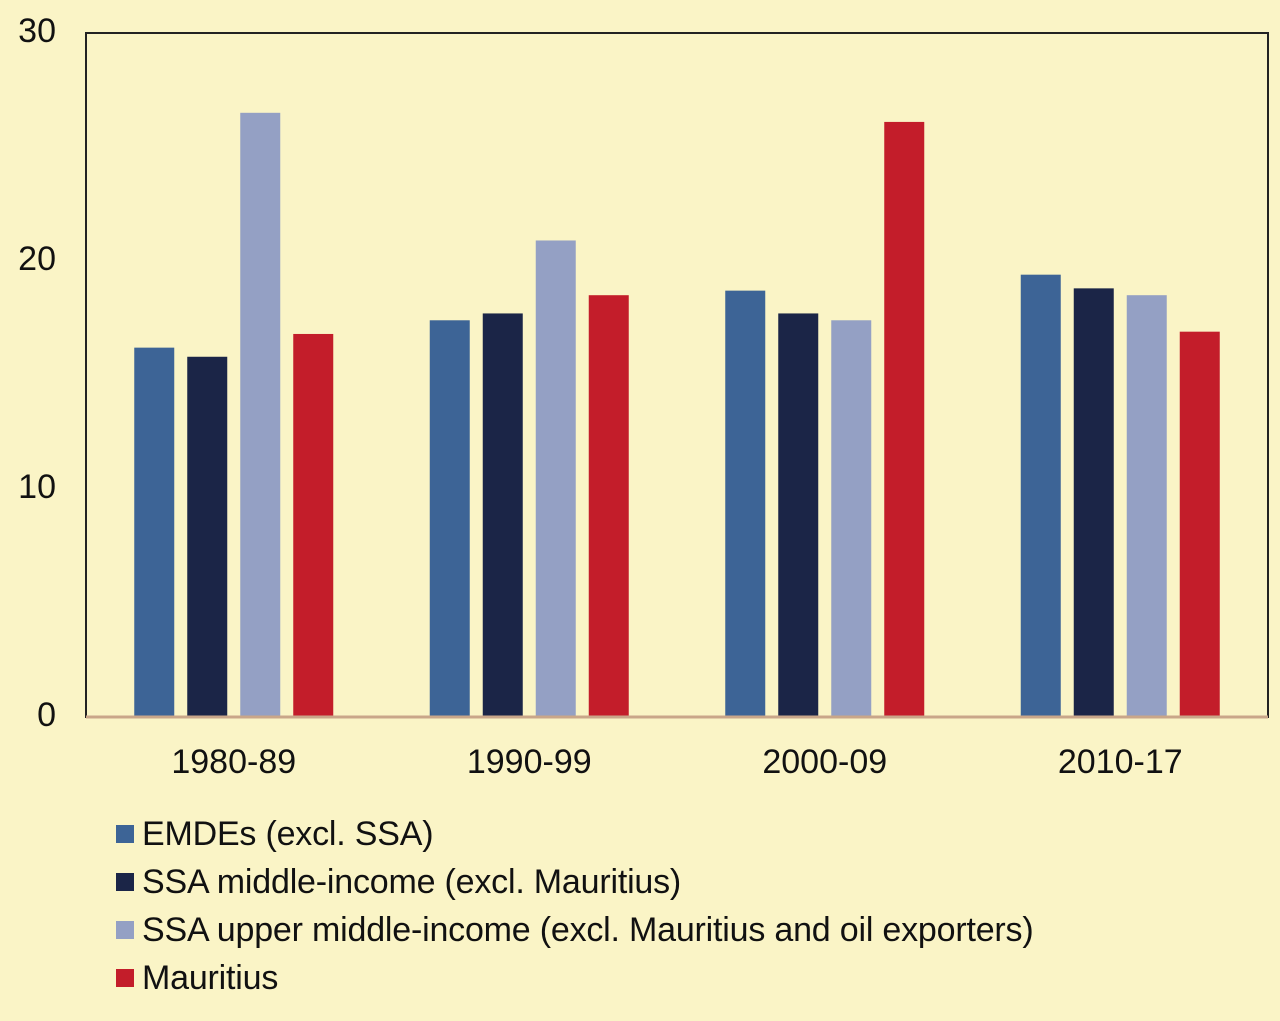  What do you see at coordinates (37, 373) in the screenshot?
I see `y-axis-ticks: 0 10 20 30` at bounding box center [37, 373].